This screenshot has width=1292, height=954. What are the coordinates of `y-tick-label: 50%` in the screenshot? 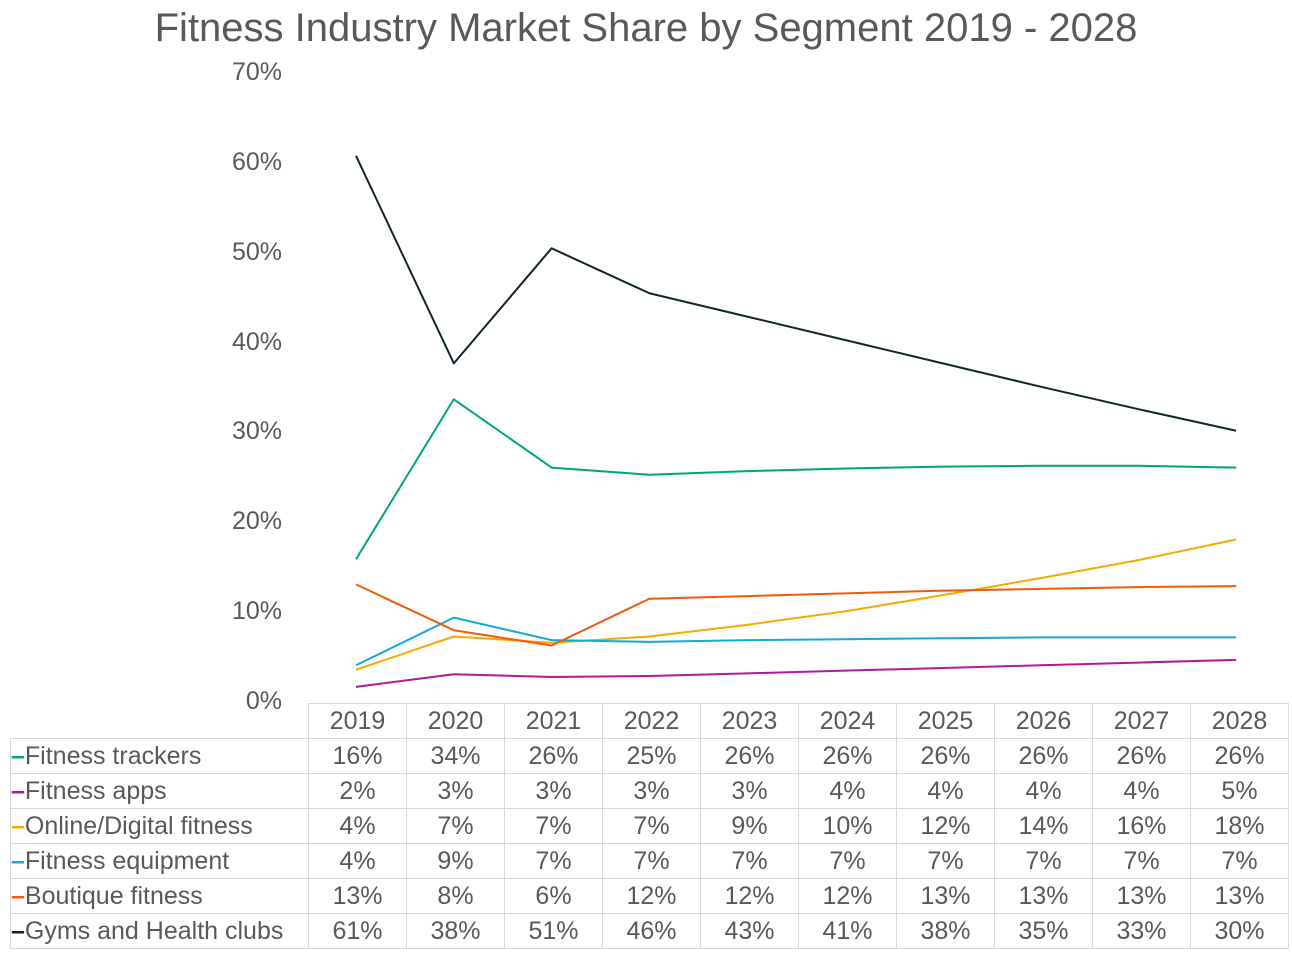 It's located at (256, 251).